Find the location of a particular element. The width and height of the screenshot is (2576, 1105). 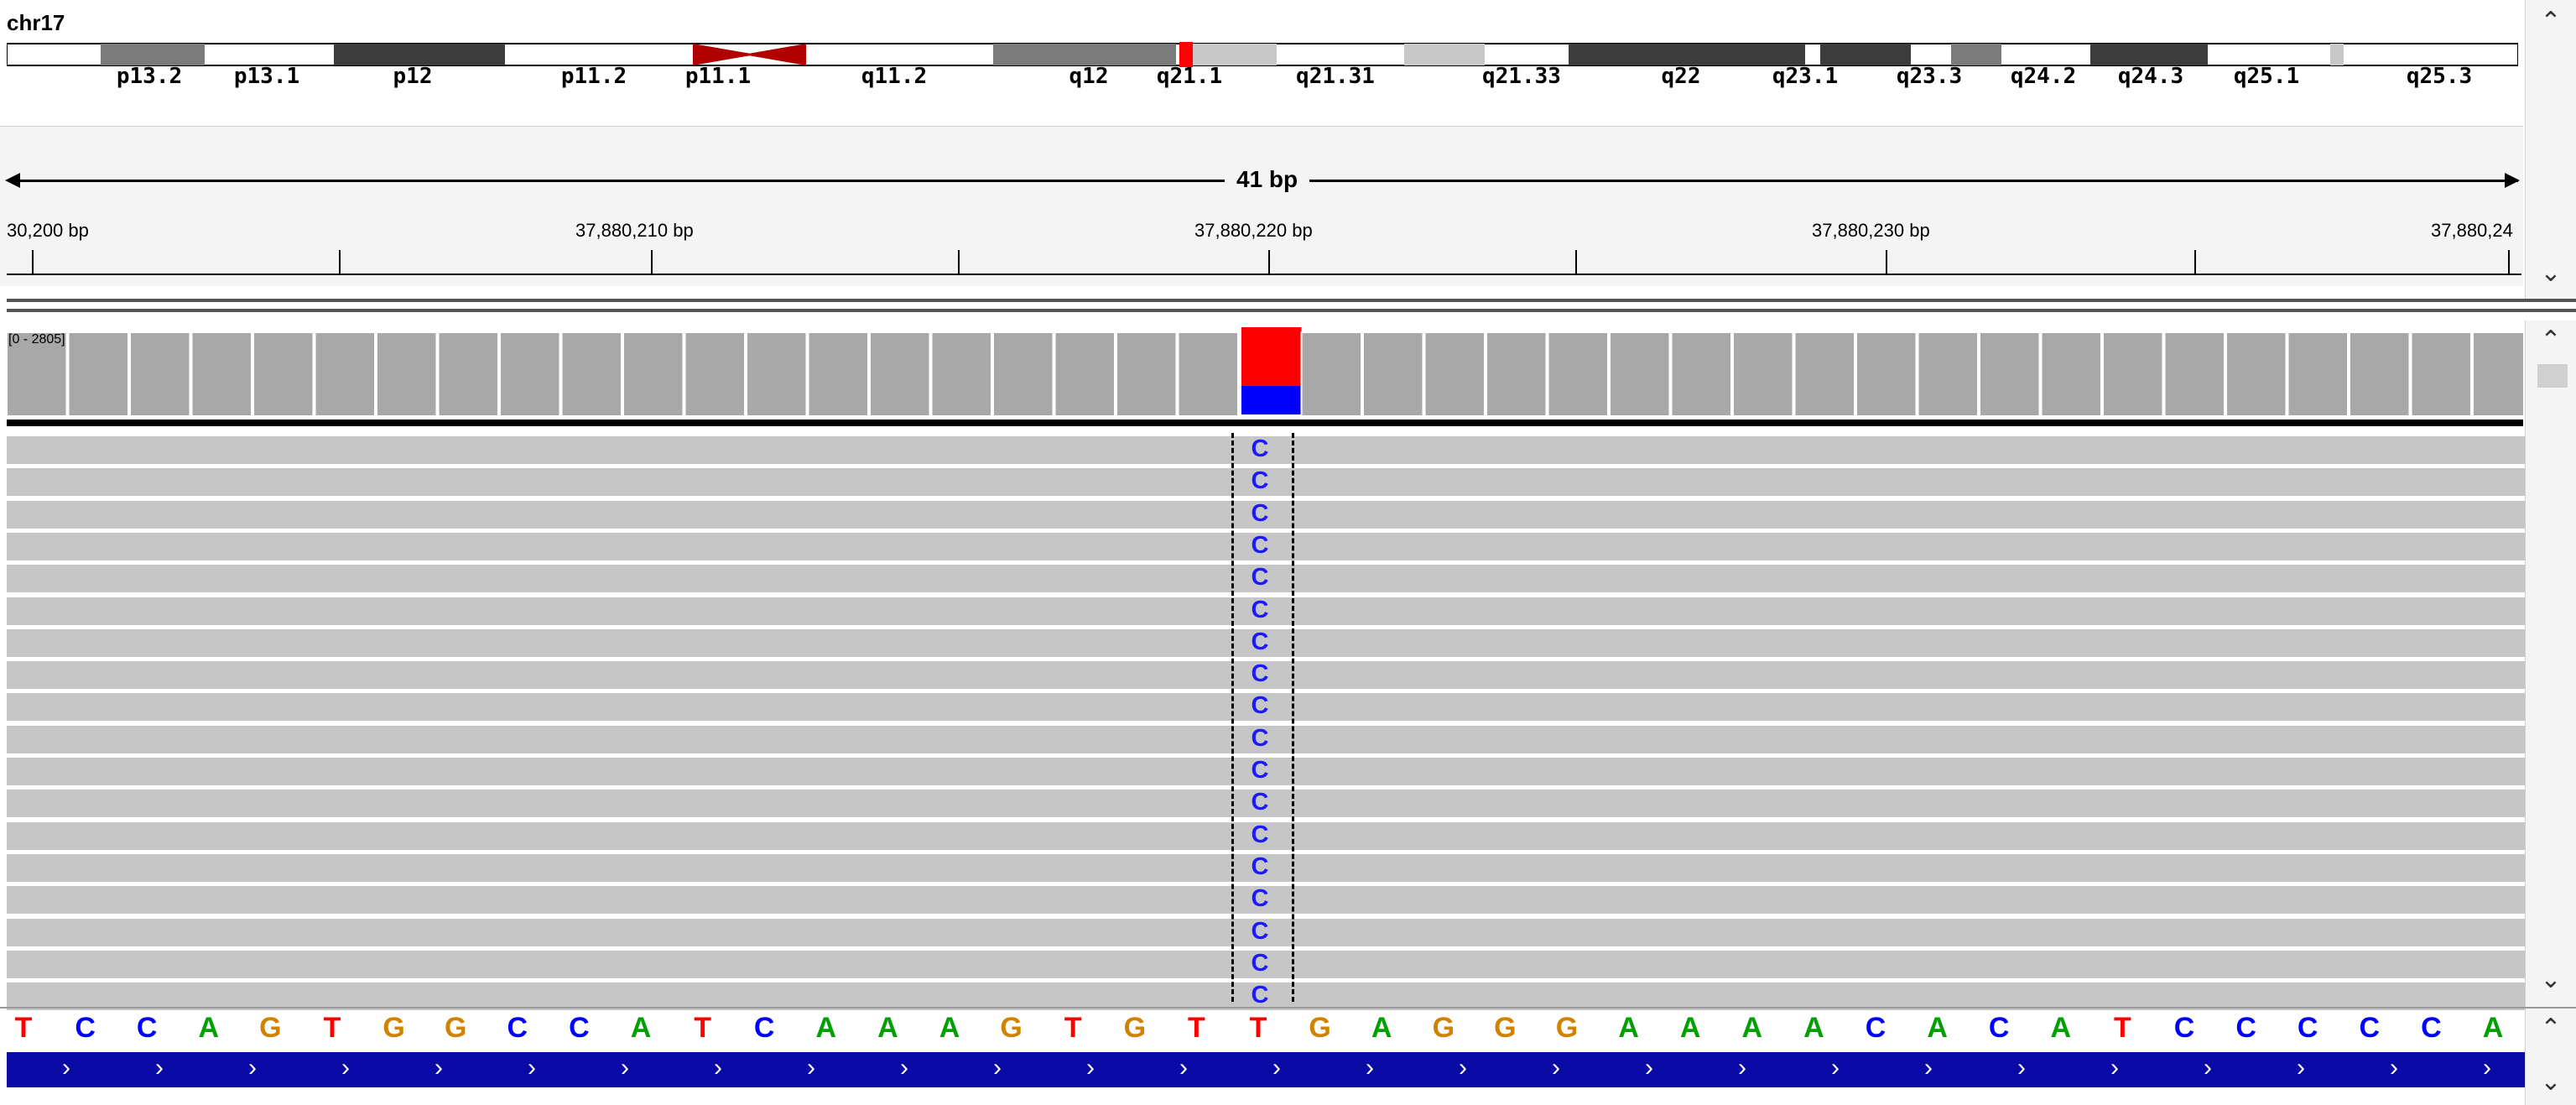

data-scrollbar: ⌃ ⌄ is located at coordinates (2550, 664).